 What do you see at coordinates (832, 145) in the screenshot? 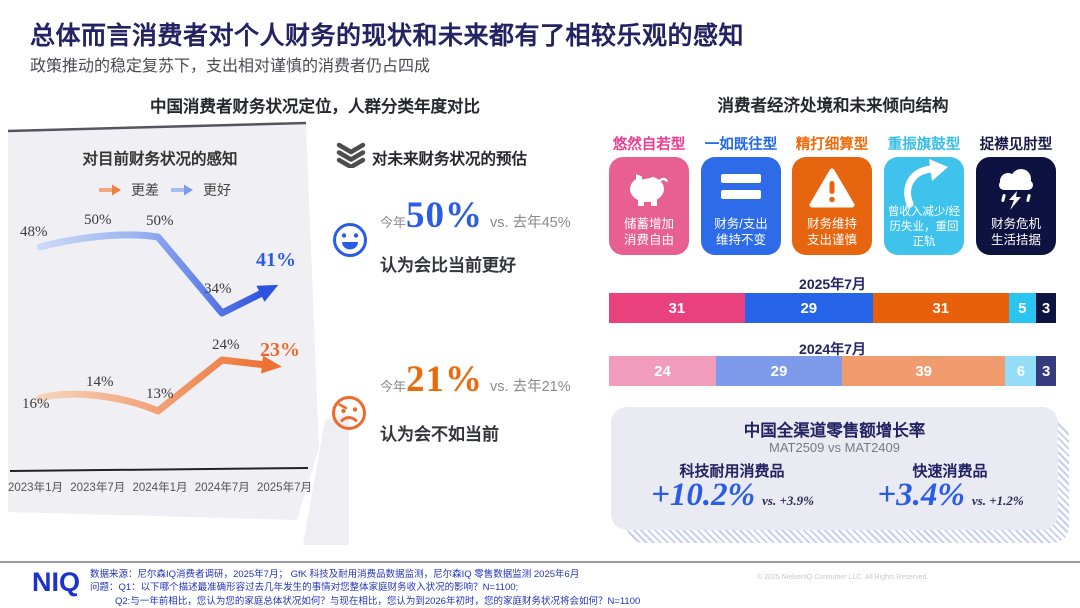
I see `type-label-budgeting: 精打细算型` at bounding box center [832, 145].